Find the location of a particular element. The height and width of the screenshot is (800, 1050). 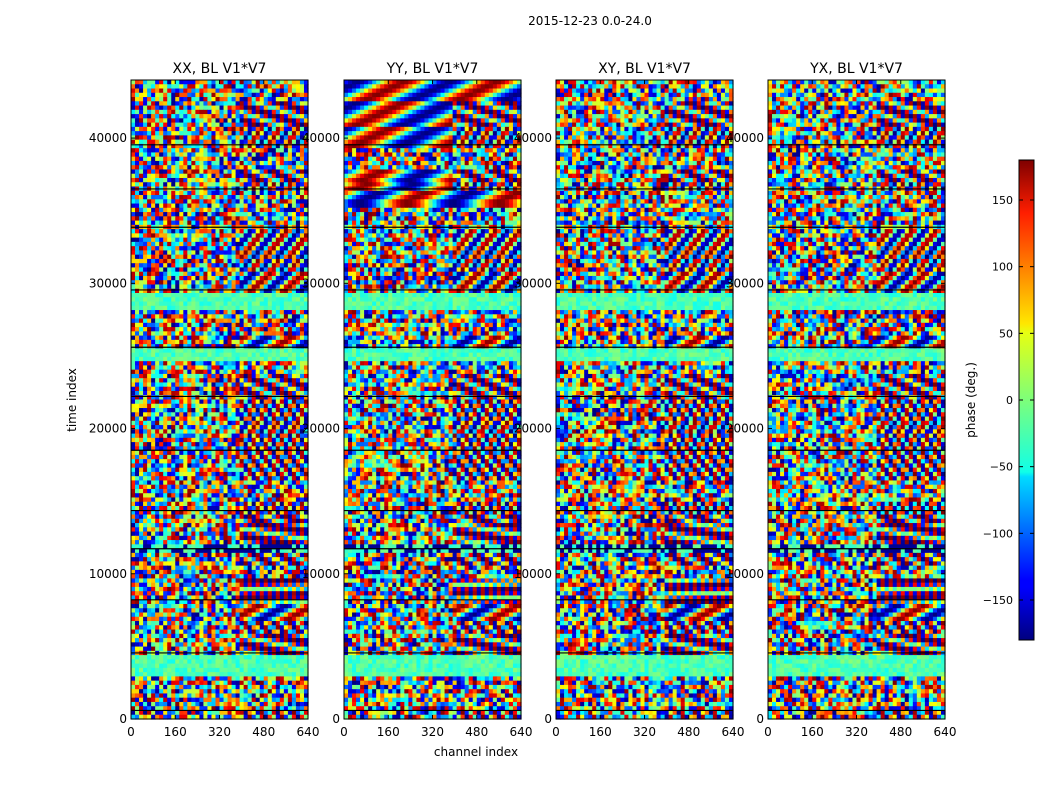

colorbar-tick-label: 0 is located at coordinates (1009, 400).